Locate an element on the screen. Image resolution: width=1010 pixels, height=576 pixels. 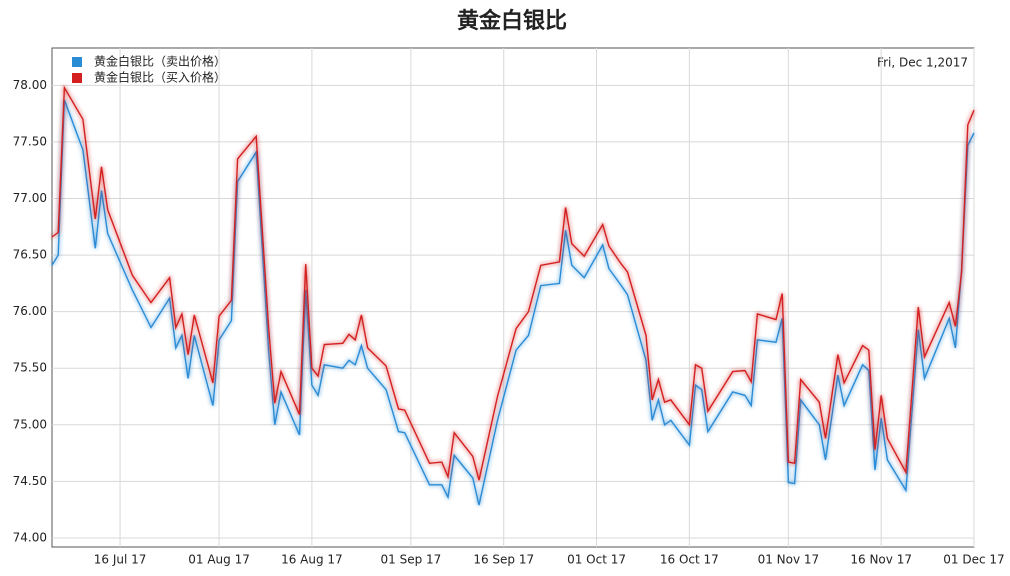
x-tick-label: 16 Oct 17 is located at coordinates (689, 560).